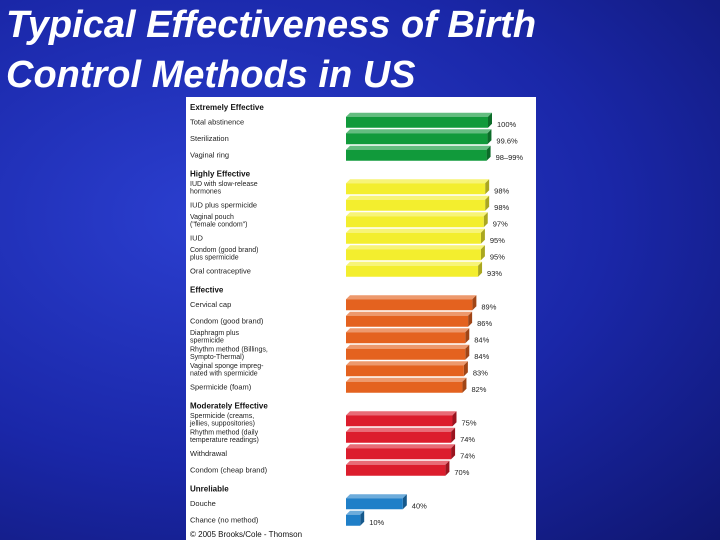 The height and width of the screenshot is (540, 720). What do you see at coordinates (211, 75) in the screenshot?
I see `slide-title-line-2: Control Methods in US` at bounding box center [211, 75].